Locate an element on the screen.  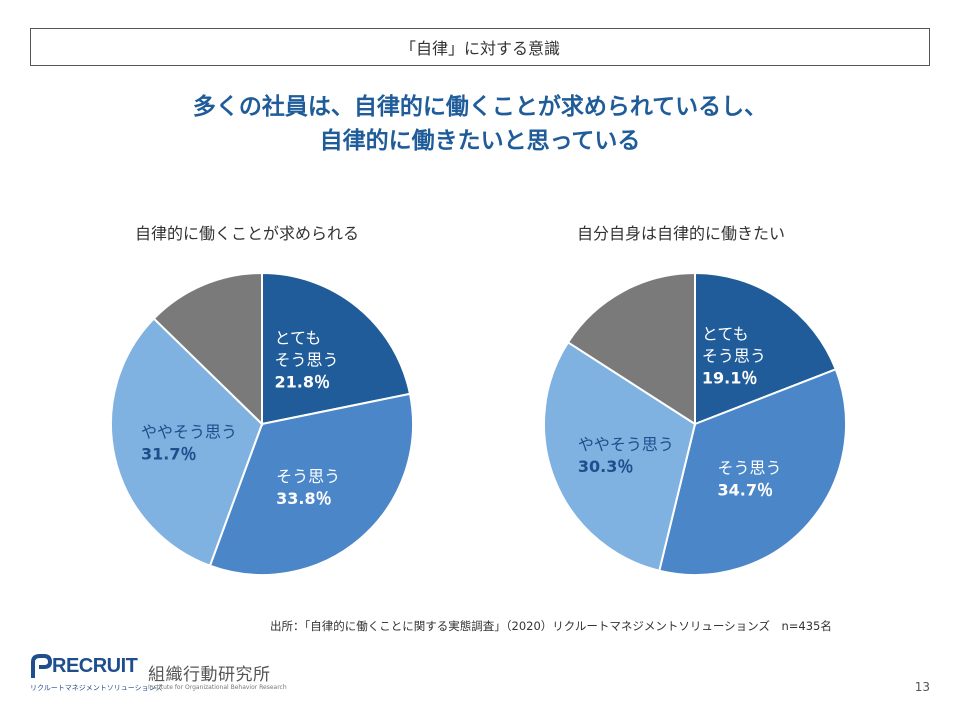
headline-line-2: 自律的に働きたいと思っている is located at coordinates (480, 141).